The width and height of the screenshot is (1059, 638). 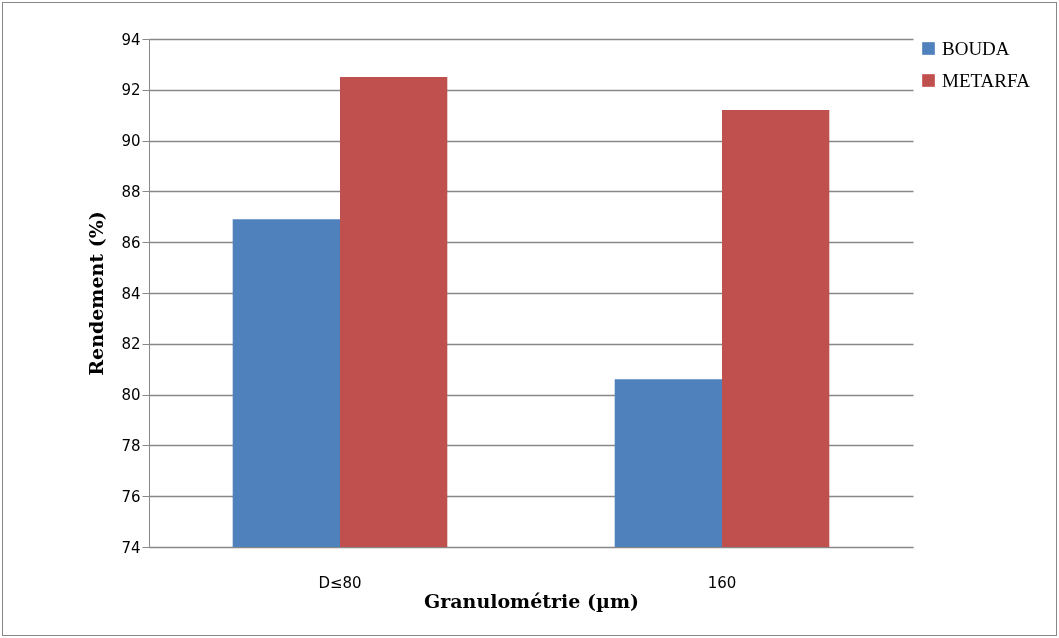 What do you see at coordinates (340, 582) in the screenshot?
I see `x-tick-label: D≤80` at bounding box center [340, 582].